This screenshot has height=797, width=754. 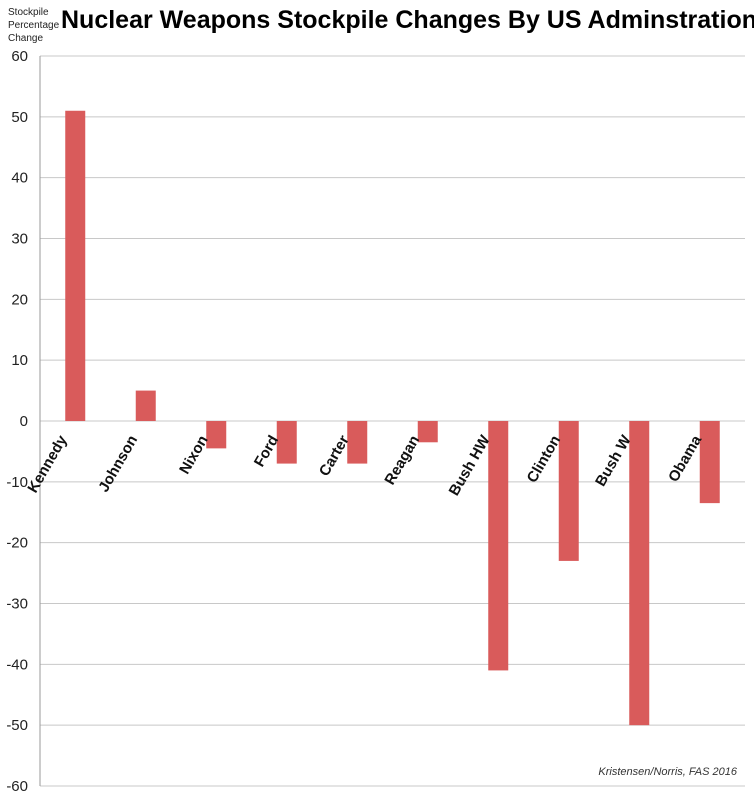 I want to click on y-tick-label: -30, so click(x=17, y=604).